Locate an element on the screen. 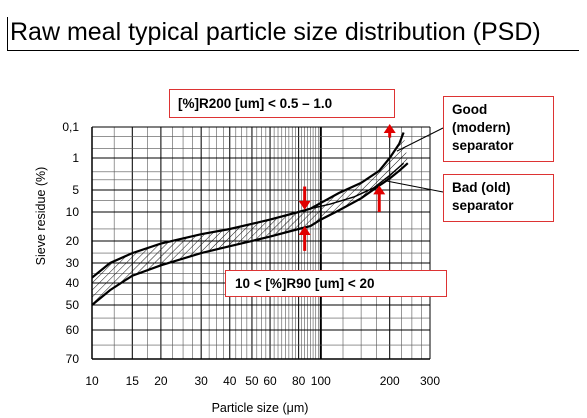 The height and width of the screenshot is (418, 587). callout-leaders is located at coordinates (415, 160).